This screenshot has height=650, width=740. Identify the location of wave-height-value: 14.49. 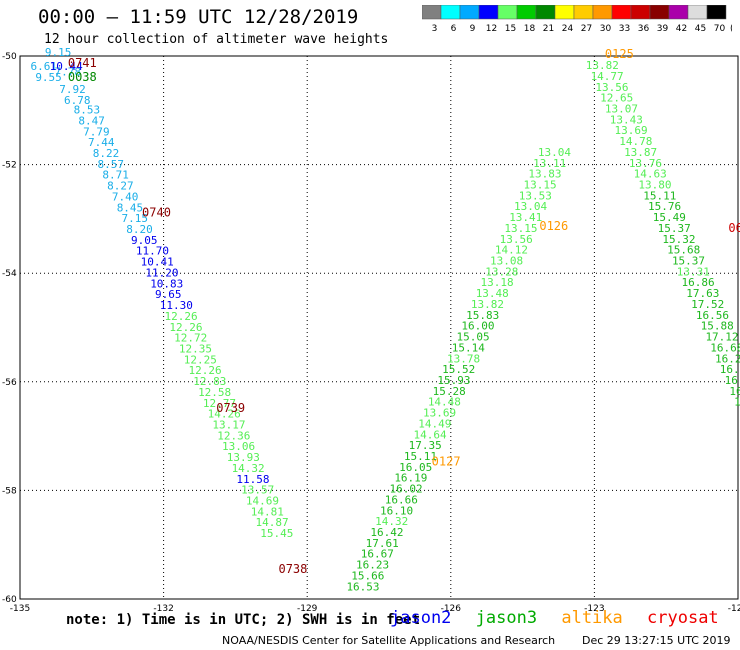
(434, 423).